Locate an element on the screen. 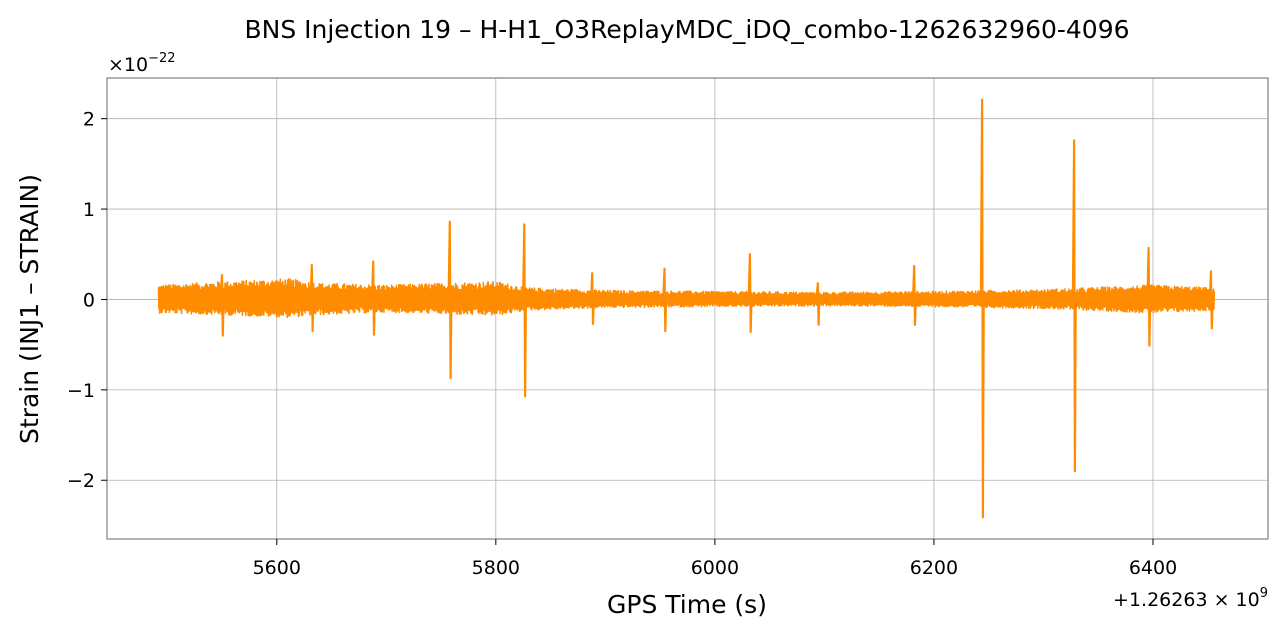 The height and width of the screenshot is (633, 1283). x-tick-label: 5600 is located at coordinates (277, 568).